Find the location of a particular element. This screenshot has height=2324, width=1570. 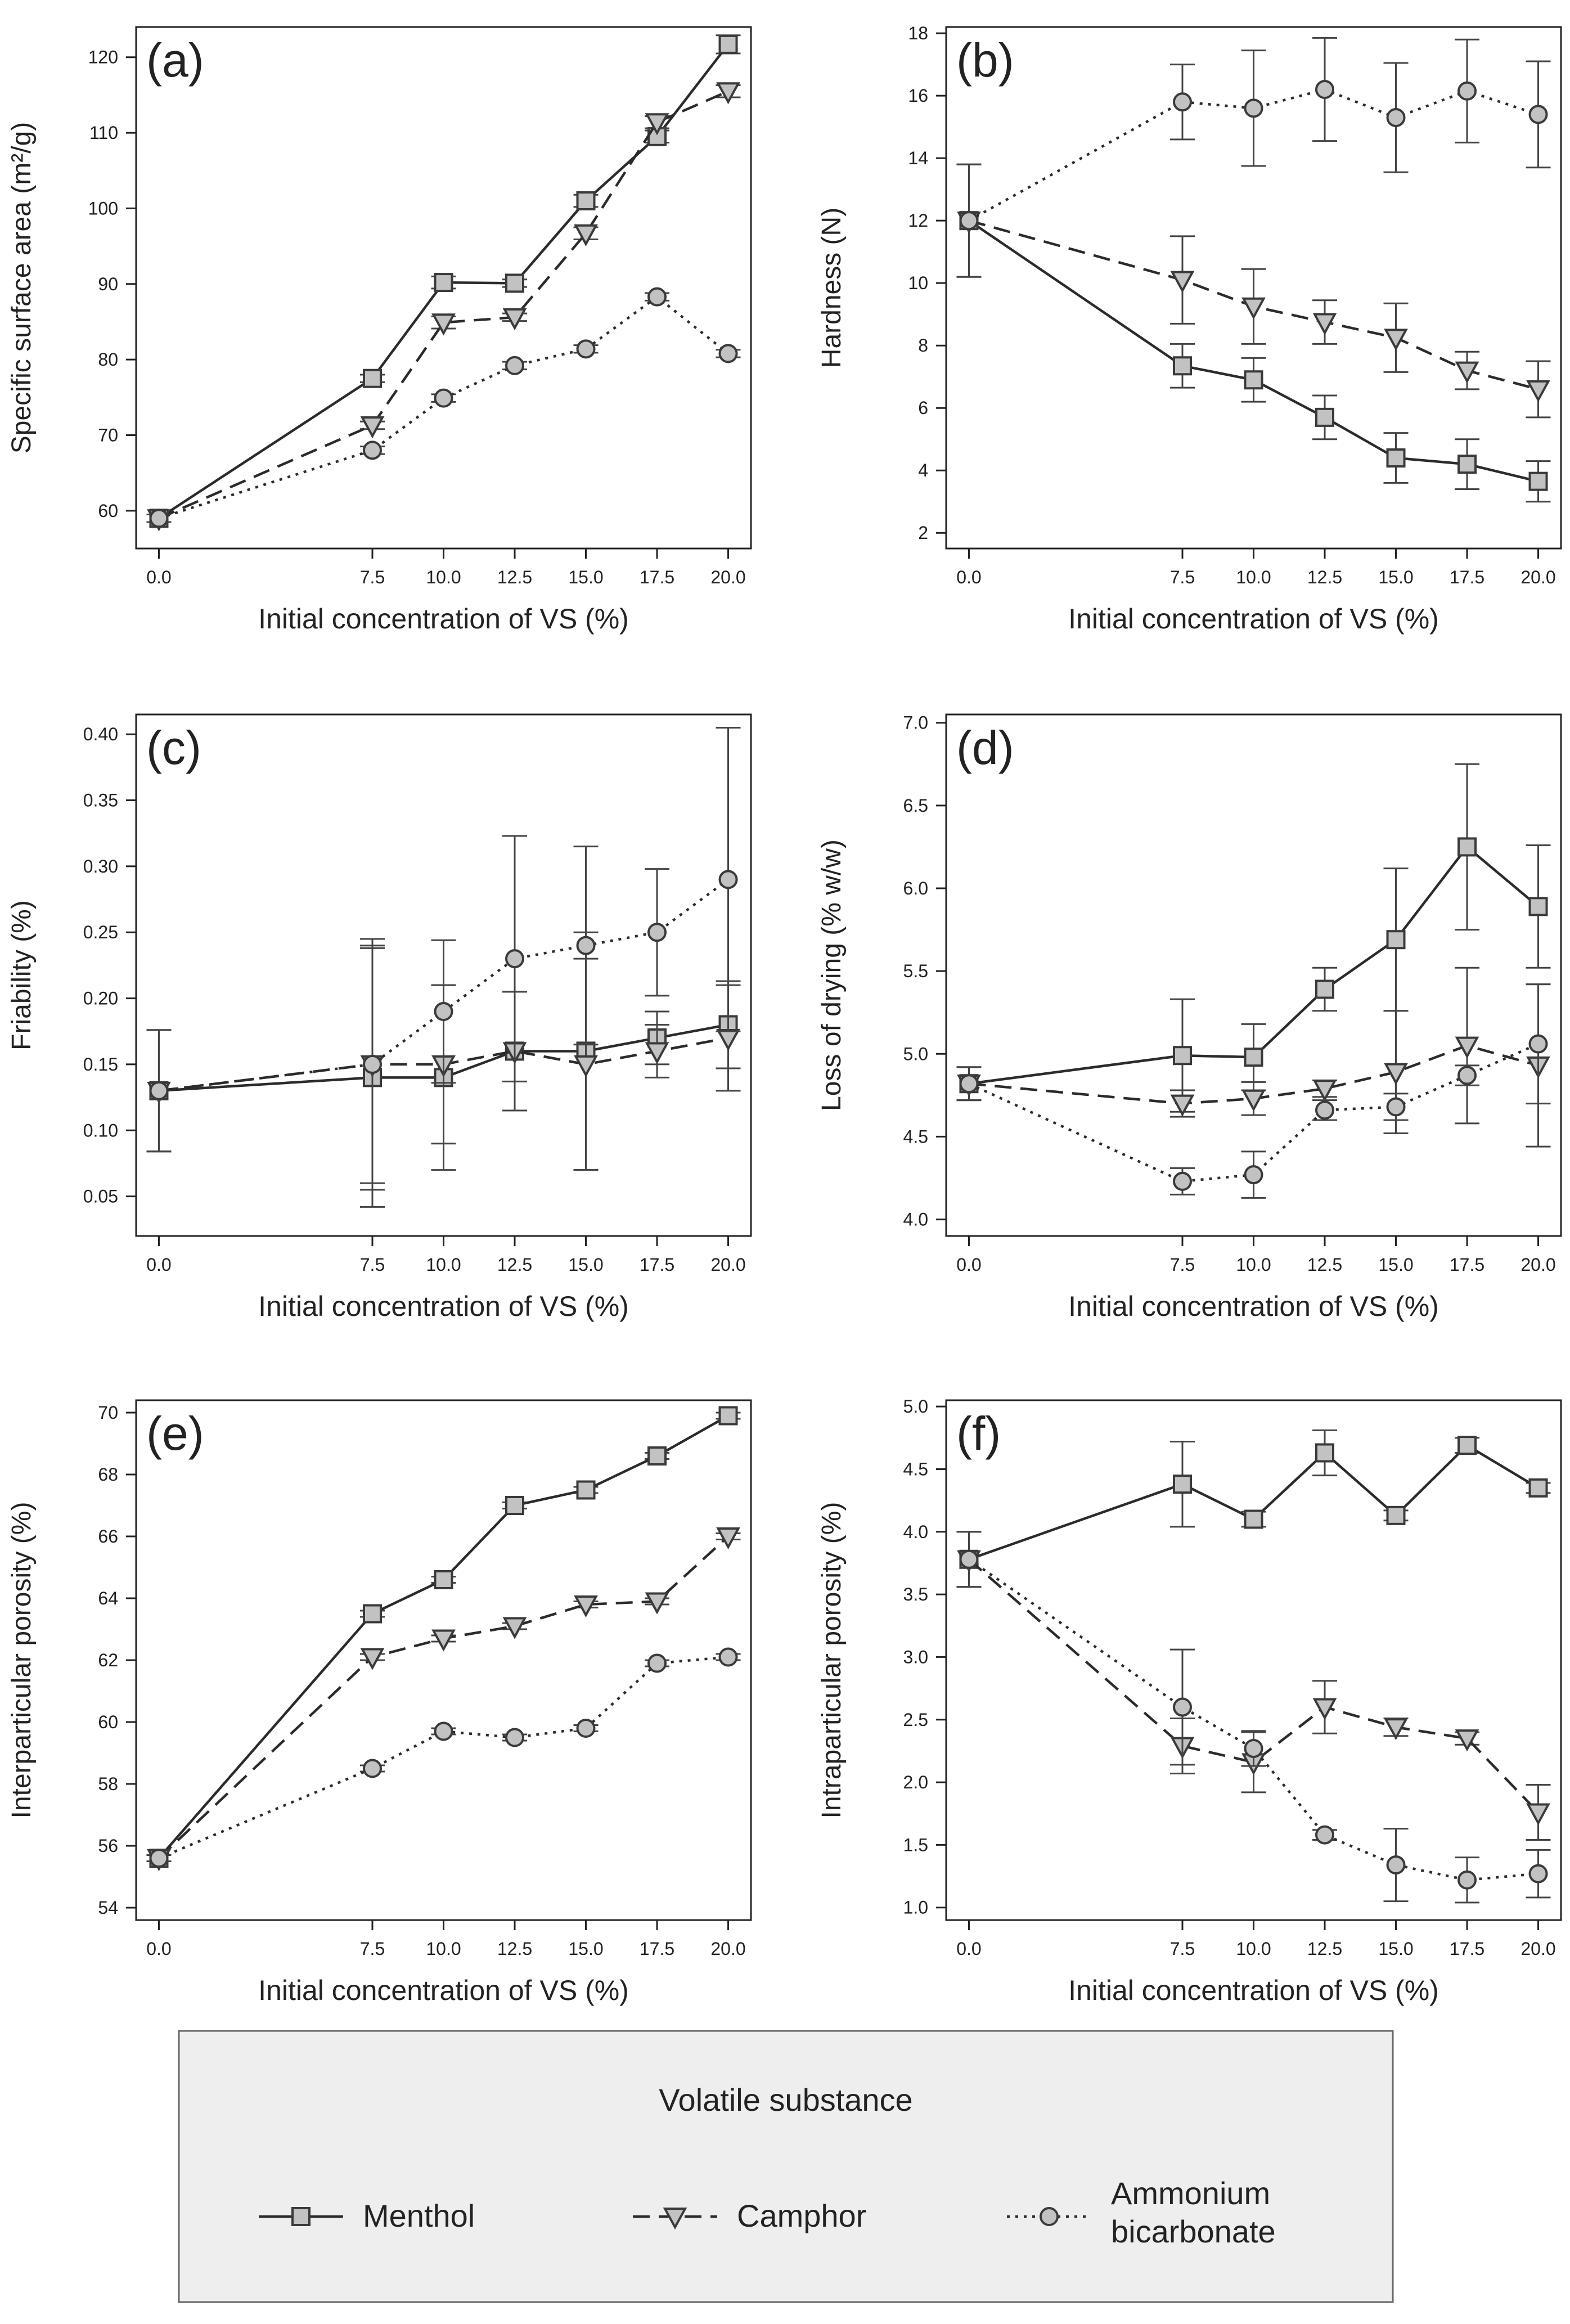

y-tick-label: 58 is located at coordinates (108, 1784).